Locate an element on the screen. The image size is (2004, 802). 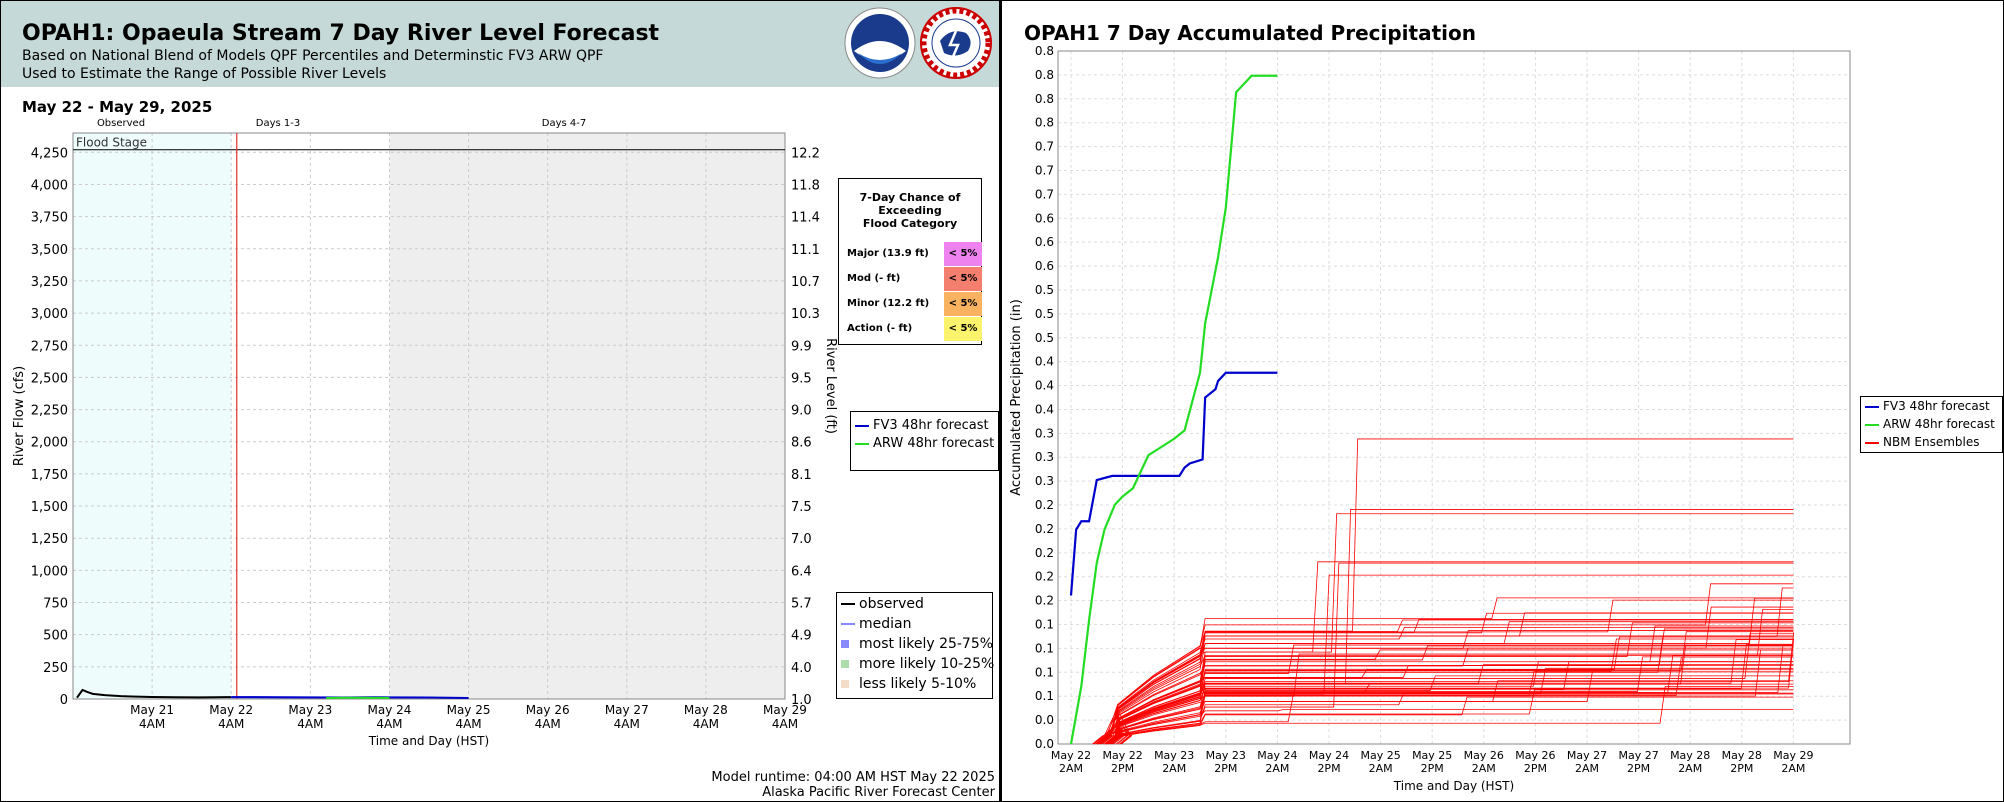
y2-tick-label: 7.0 is located at coordinates (801, 539).